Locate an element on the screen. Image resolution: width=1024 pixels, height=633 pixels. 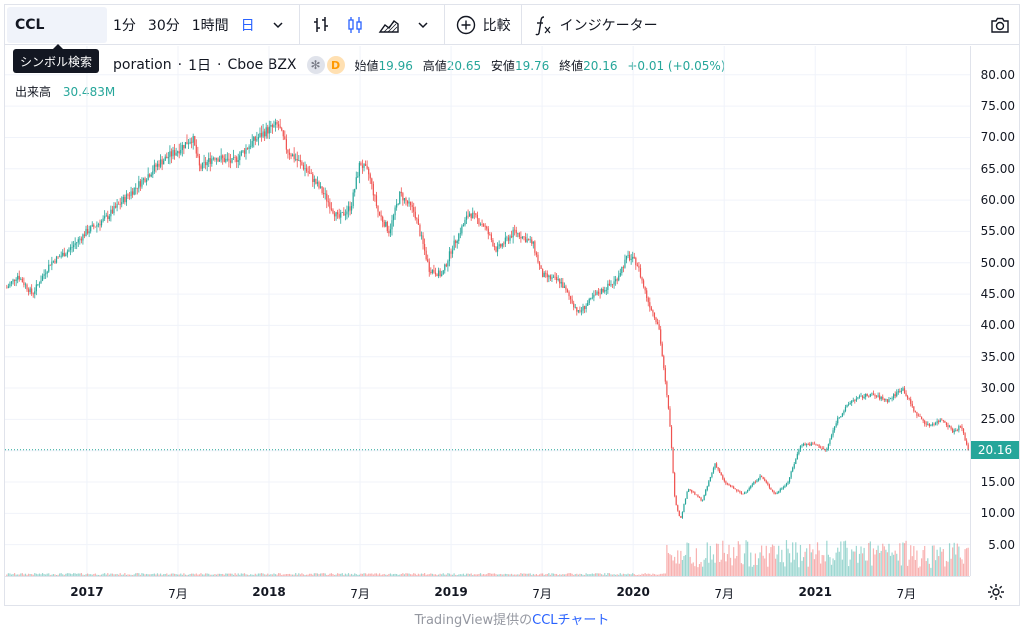
interval-1h-button: 1時間 is located at coordinates (210, 25).